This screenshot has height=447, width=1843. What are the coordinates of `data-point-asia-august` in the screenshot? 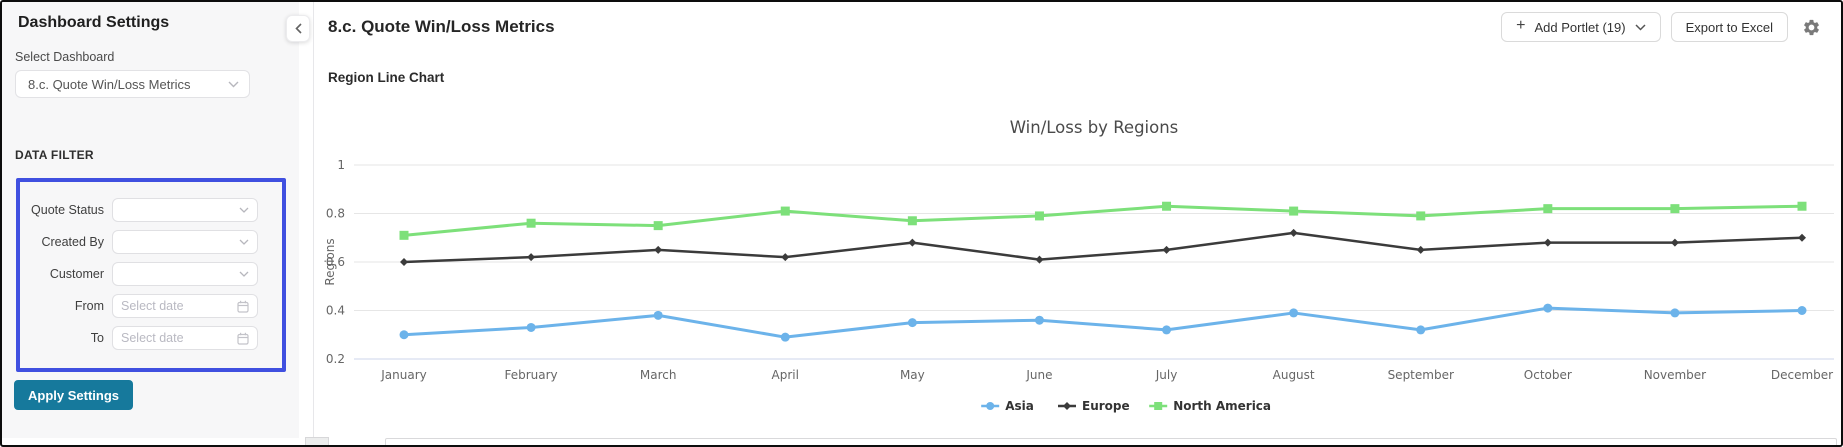 It's located at (1294, 313).